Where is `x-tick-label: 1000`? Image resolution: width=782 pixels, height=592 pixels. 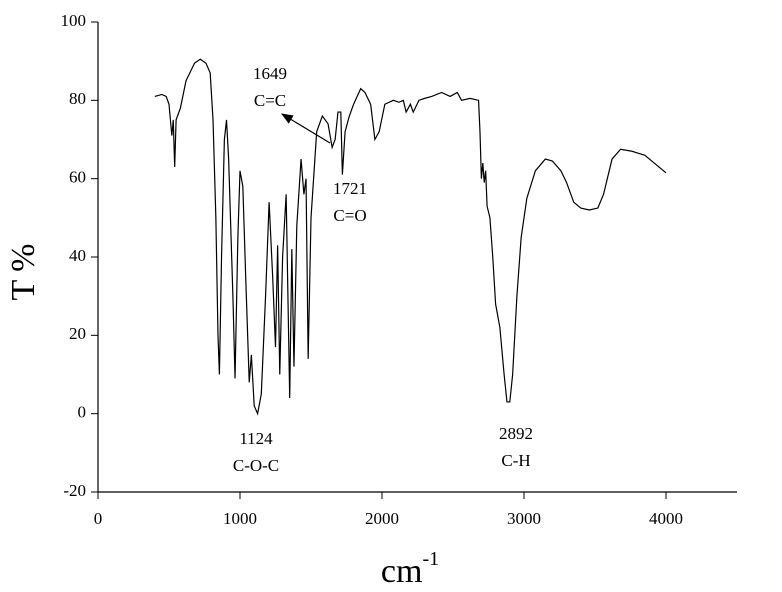 x-tick-label: 1000 is located at coordinates (240, 518).